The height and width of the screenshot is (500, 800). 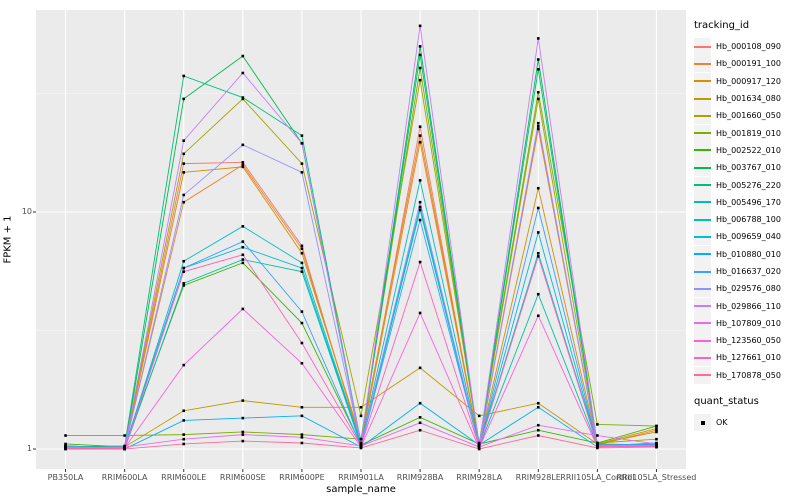 I want to click on x-tick-label: RRIM600LA, so click(x=124, y=477).